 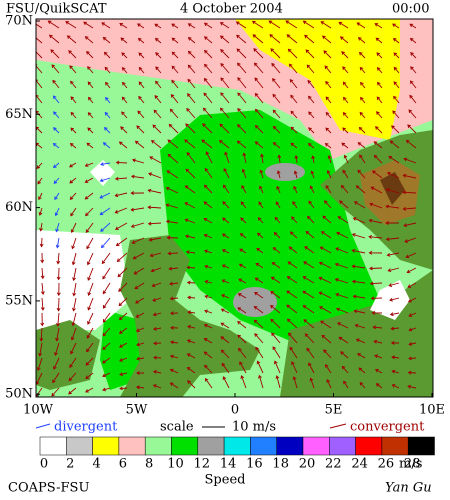 What do you see at coordinates (175, 464) in the screenshot?
I see `colorbar-label: 10` at bounding box center [175, 464].